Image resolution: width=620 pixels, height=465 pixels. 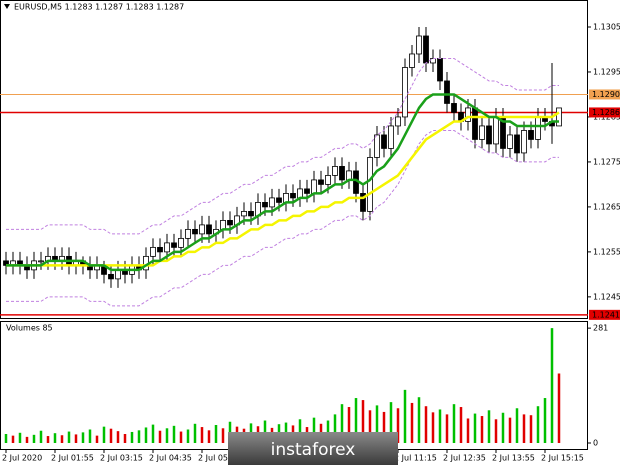 I want to click on x-tick-label: 2 Jul 15:15, so click(x=562, y=458).